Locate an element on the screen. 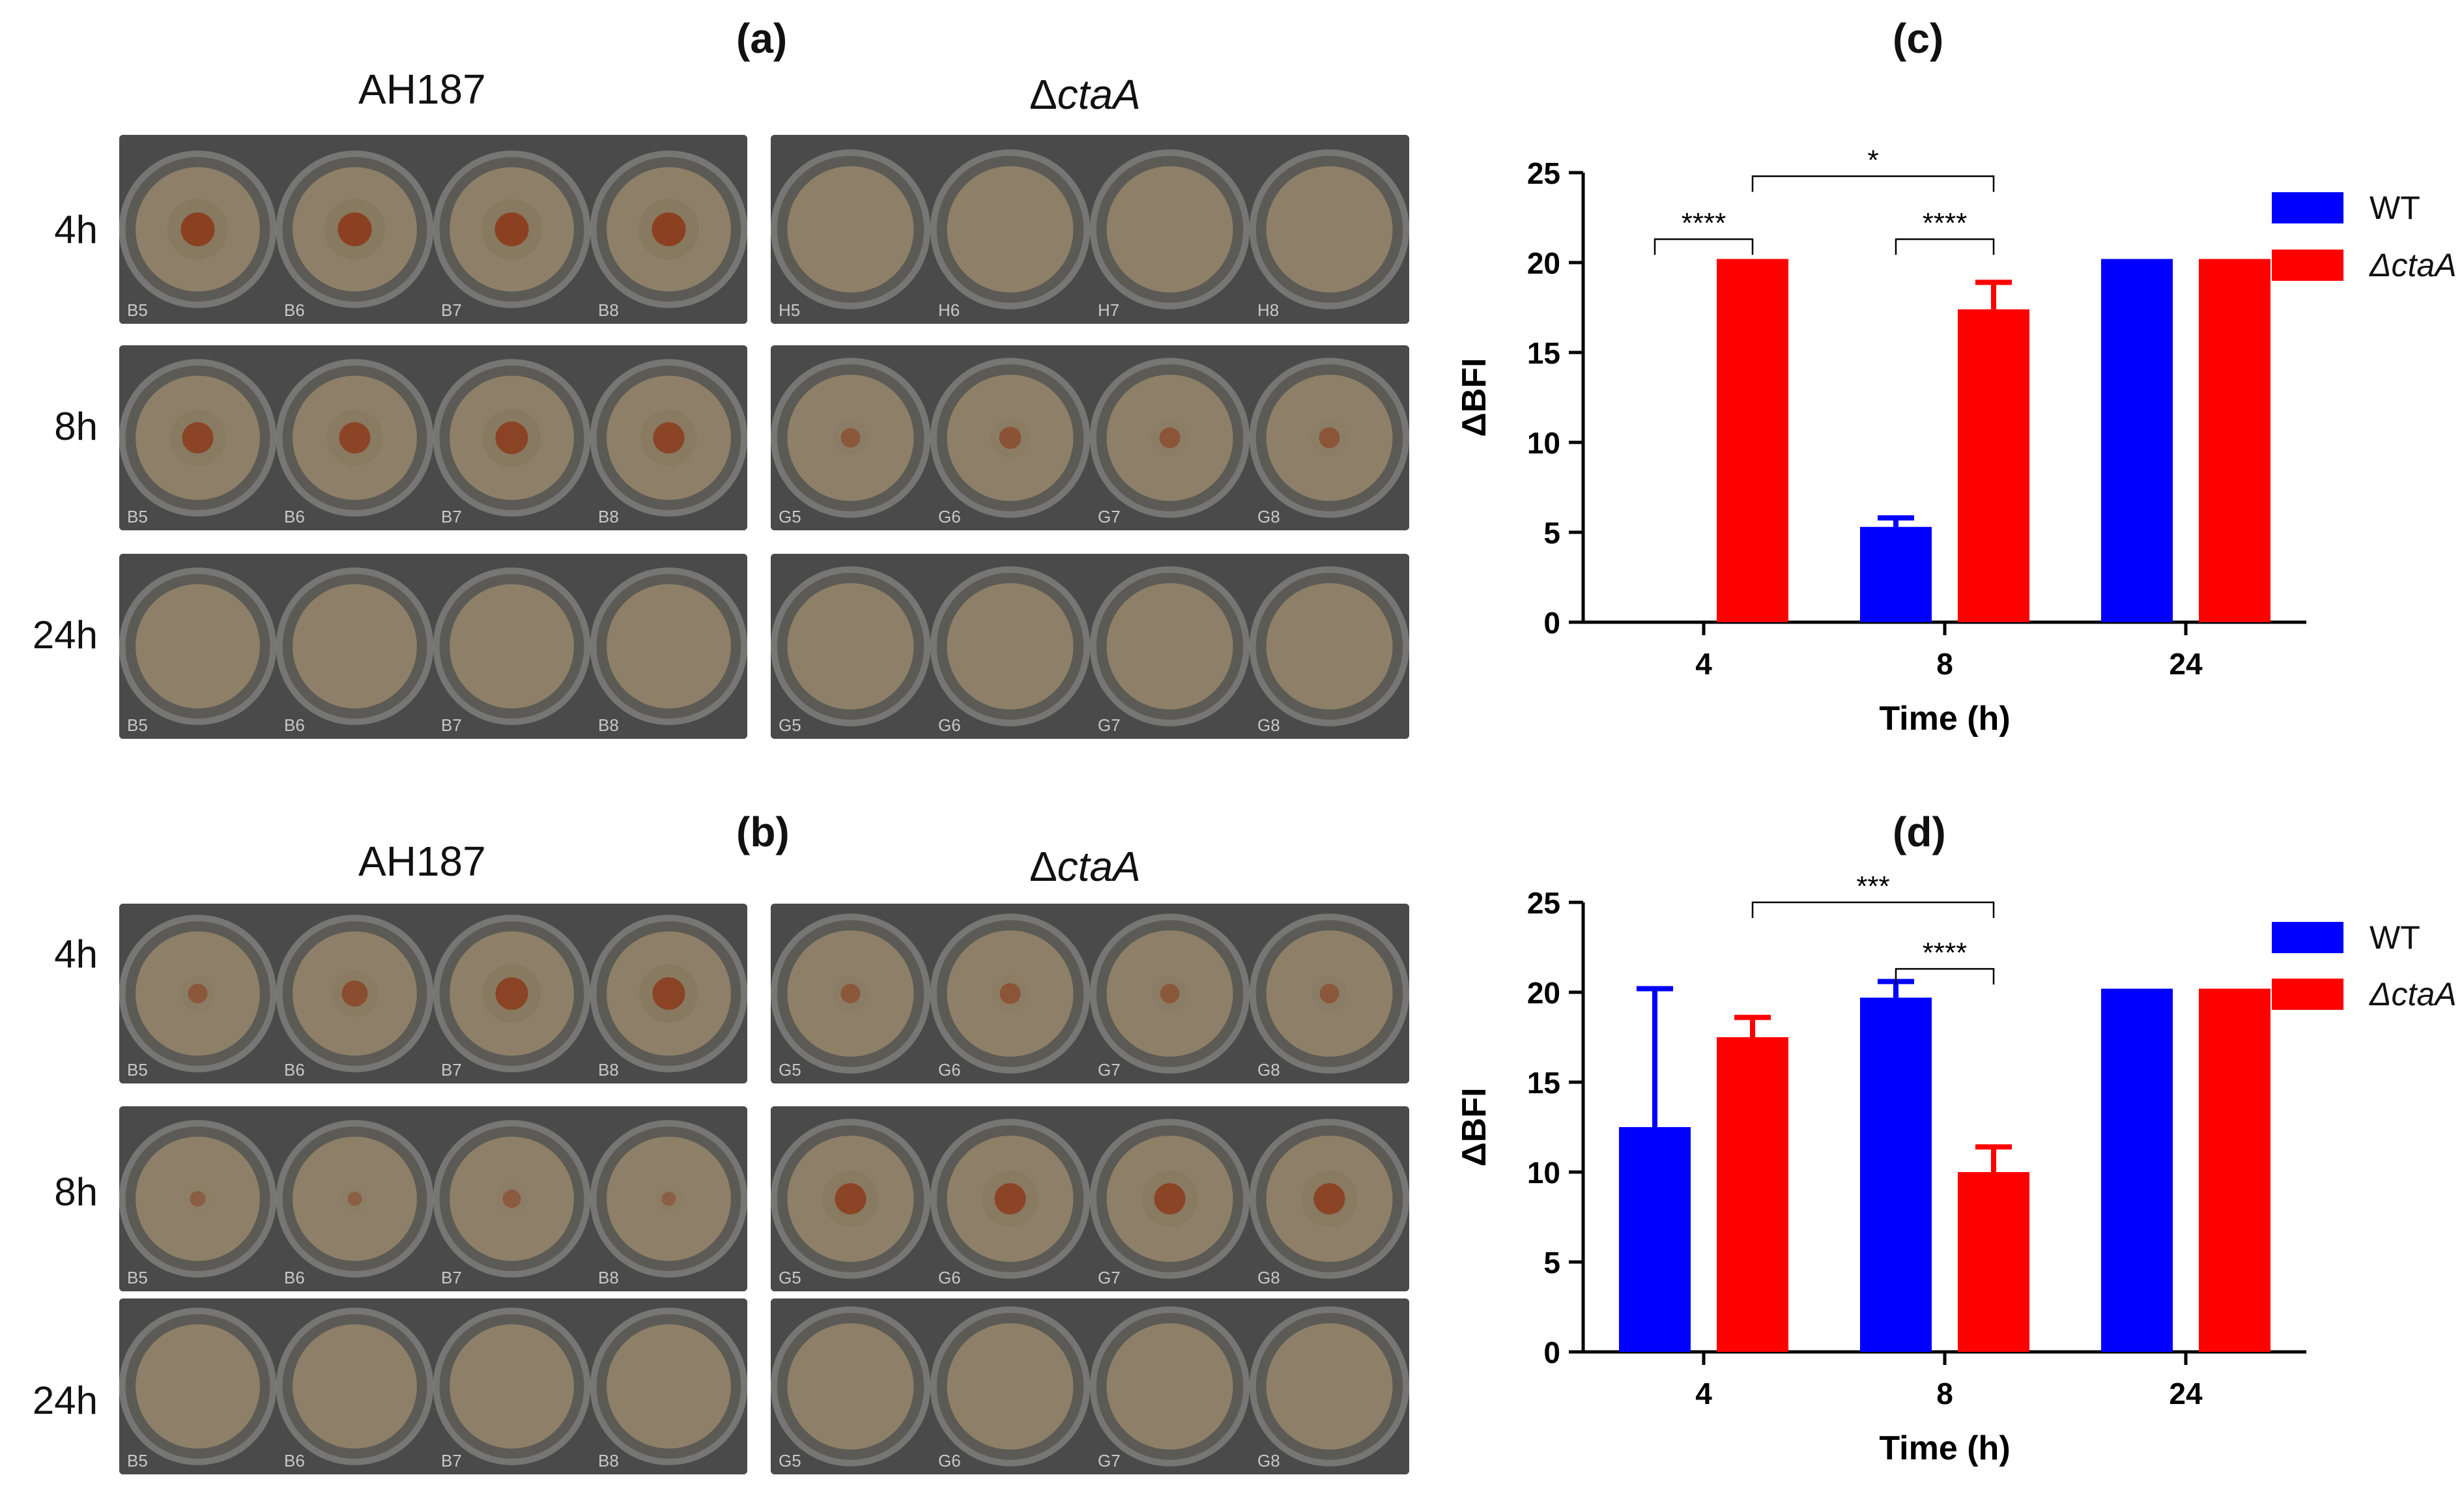  well-label: H8 is located at coordinates (1268, 310).